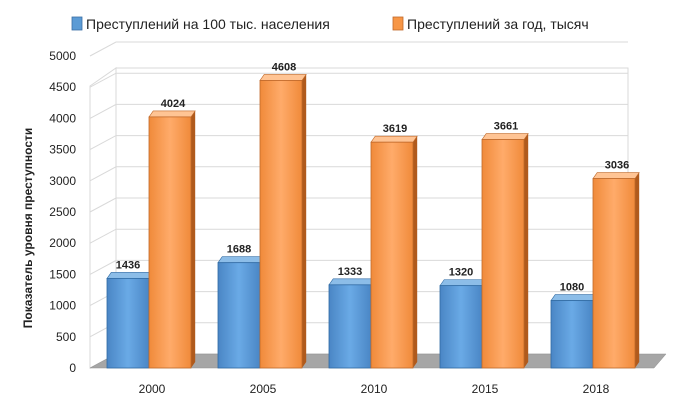  What do you see at coordinates (152, 389) in the screenshot?
I see `x-tick-label: 2000` at bounding box center [152, 389].